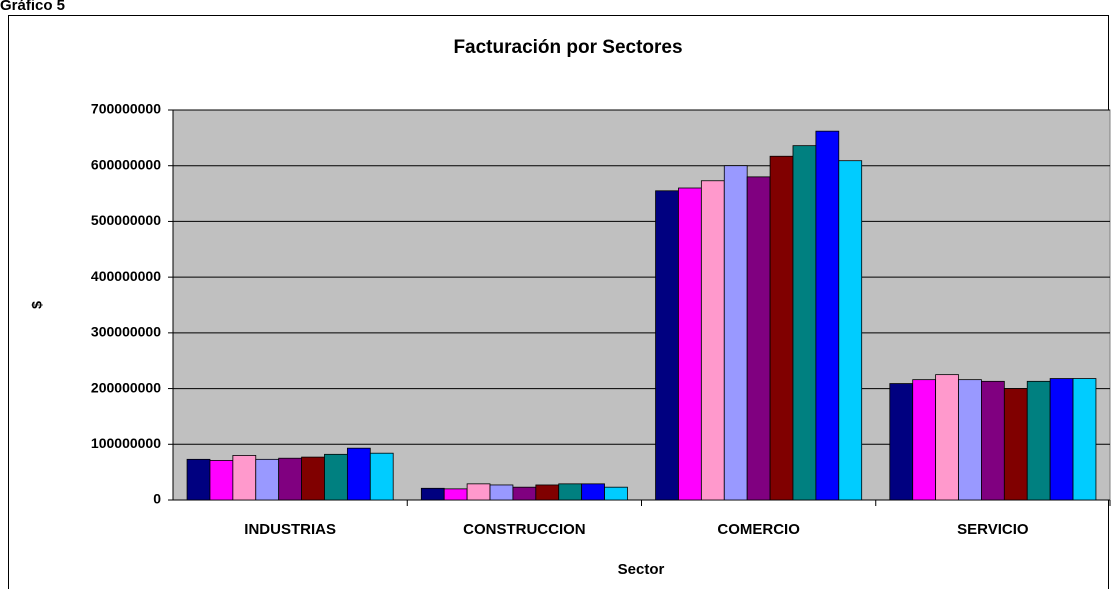 This screenshot has height=589, width=1117. What do you see at coordinates (567, 47) in the screenshot?
I see `chart-title: Facturación por Sectores` at bounding box center [567, 47].